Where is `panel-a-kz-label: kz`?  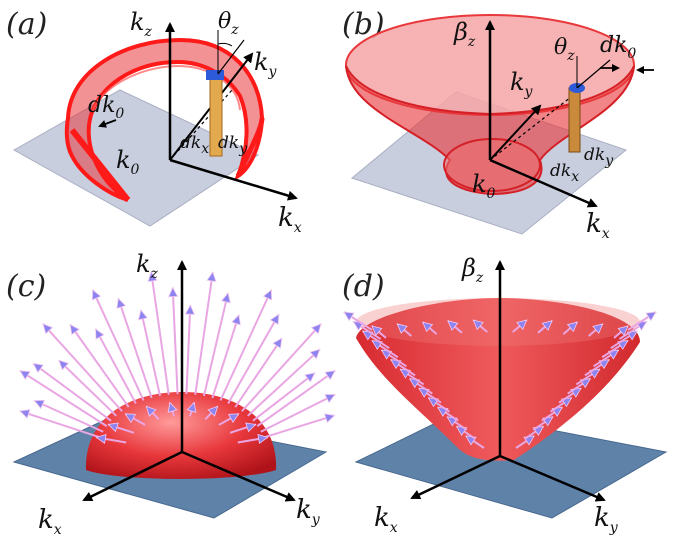
panel-a-kz-label: kz is located at coordinates (141, 24).